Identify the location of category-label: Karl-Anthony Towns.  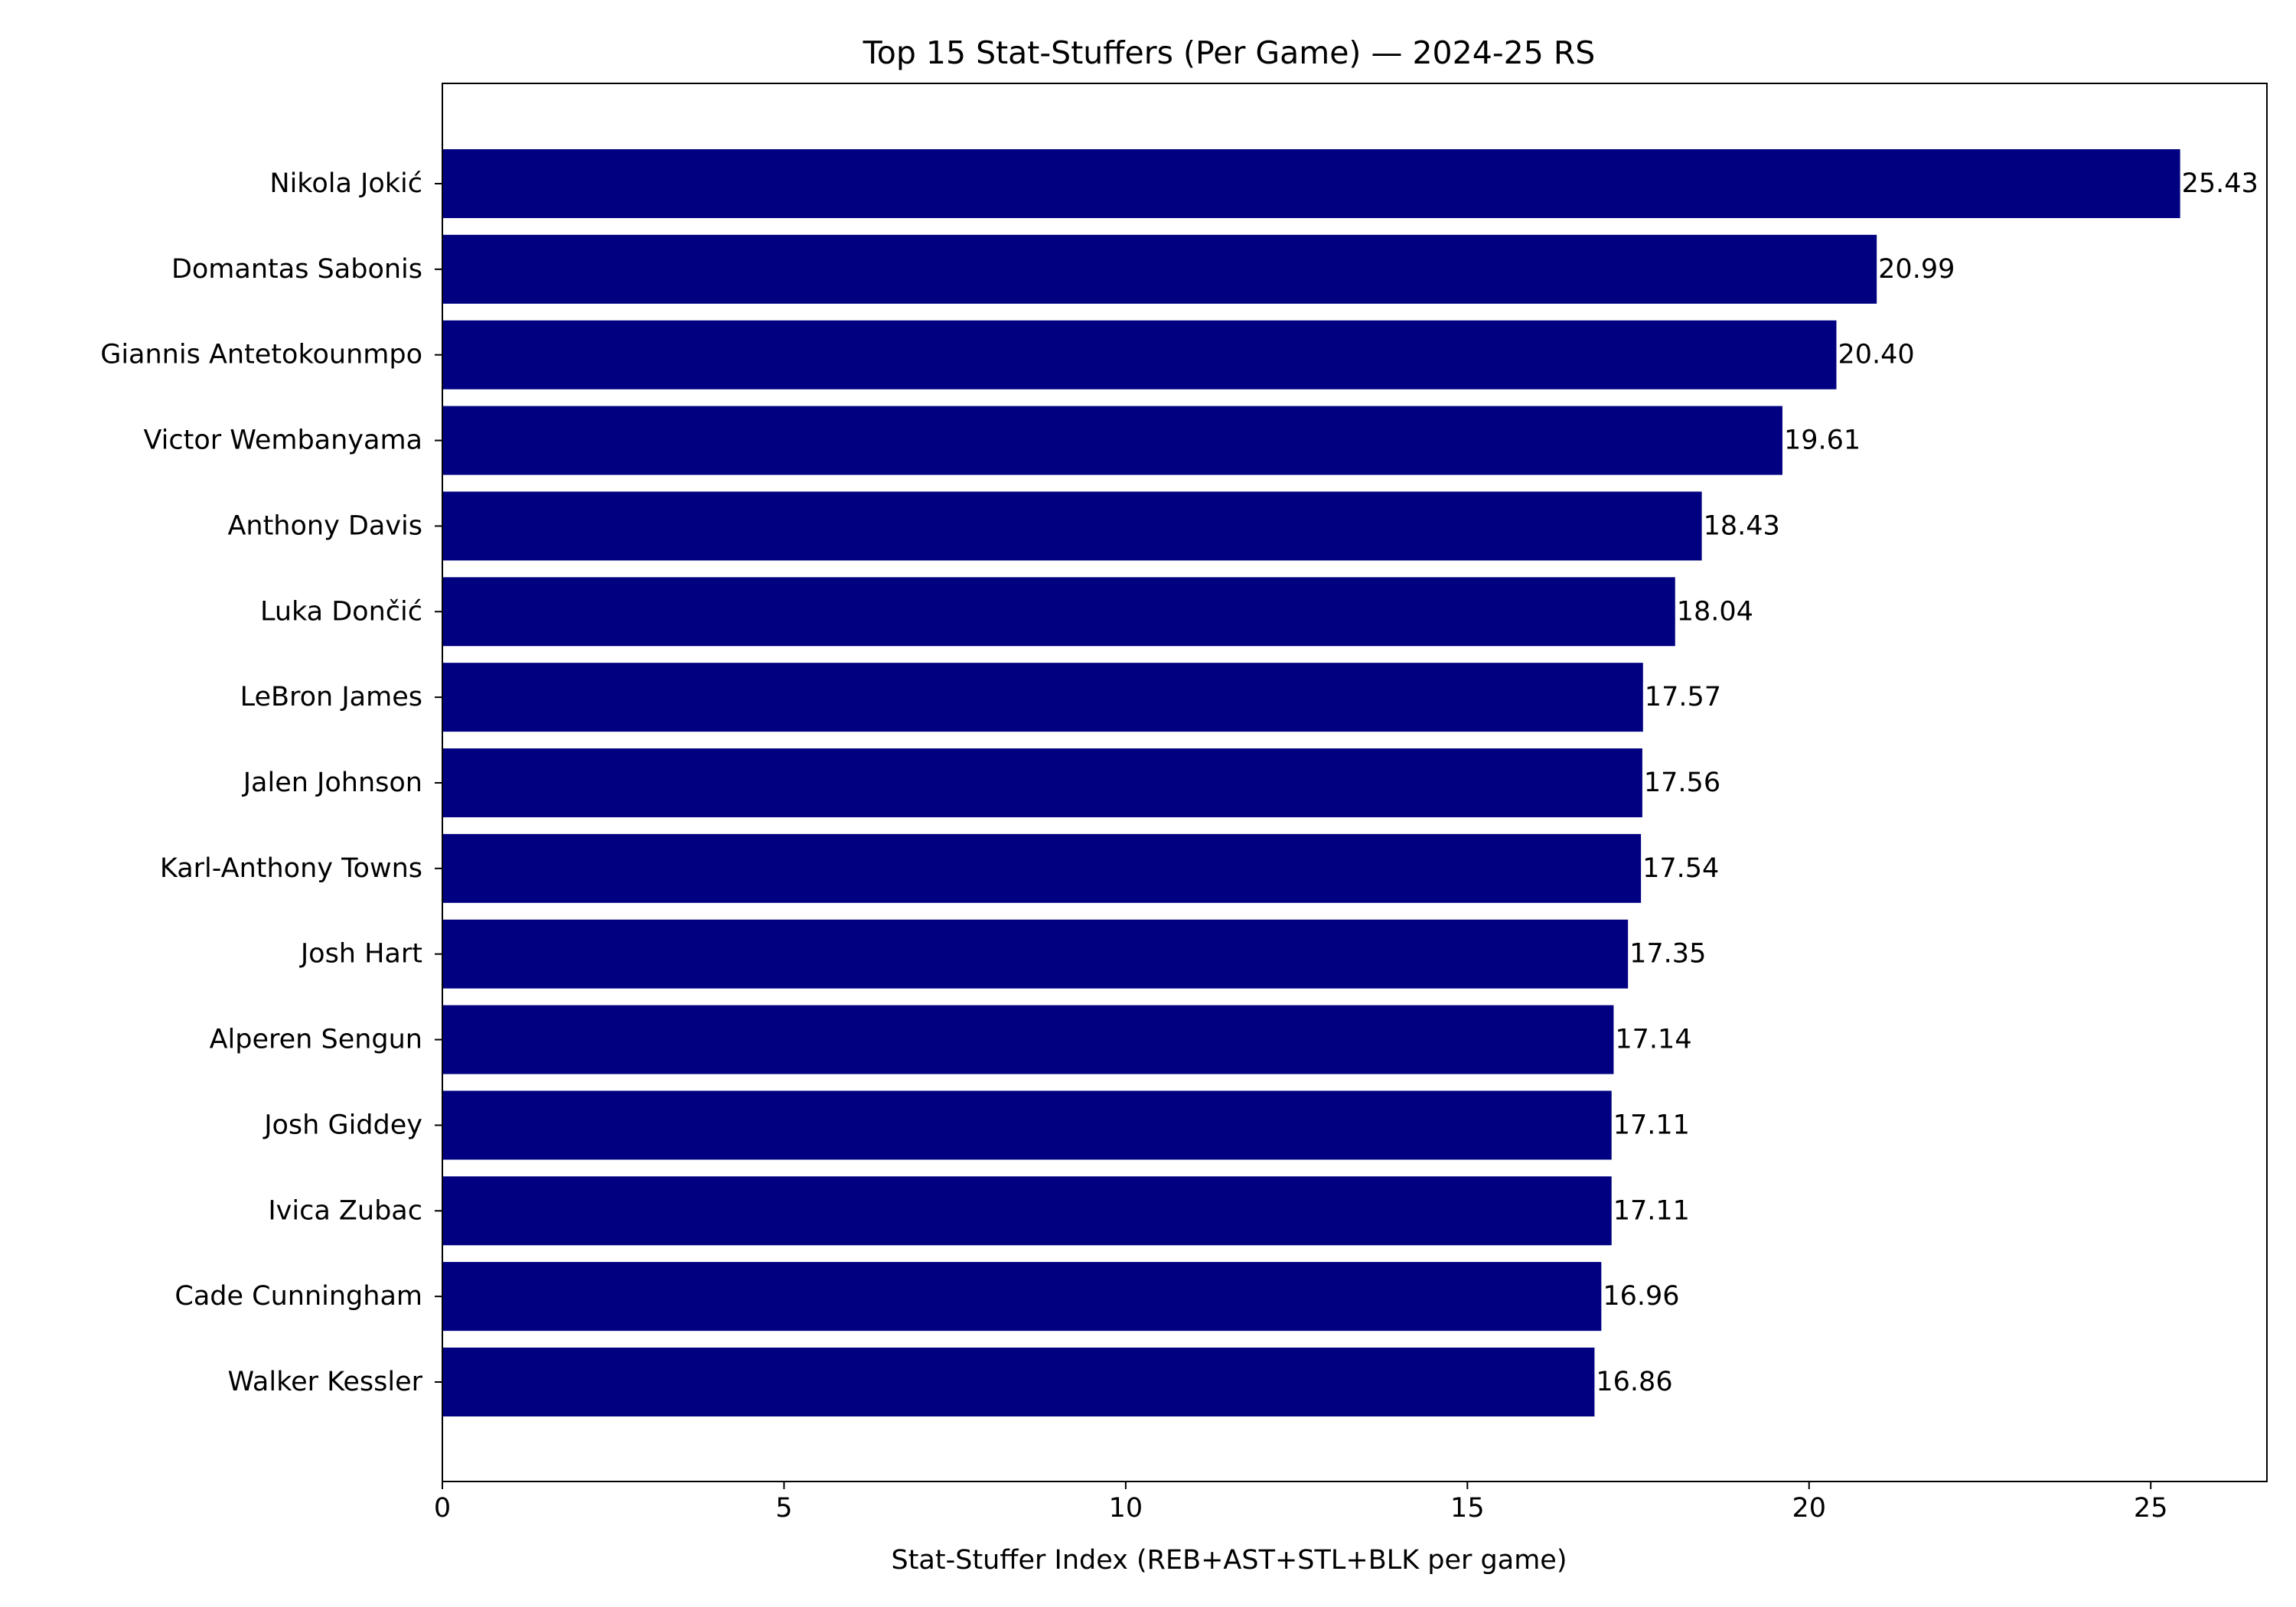
(291, 868).